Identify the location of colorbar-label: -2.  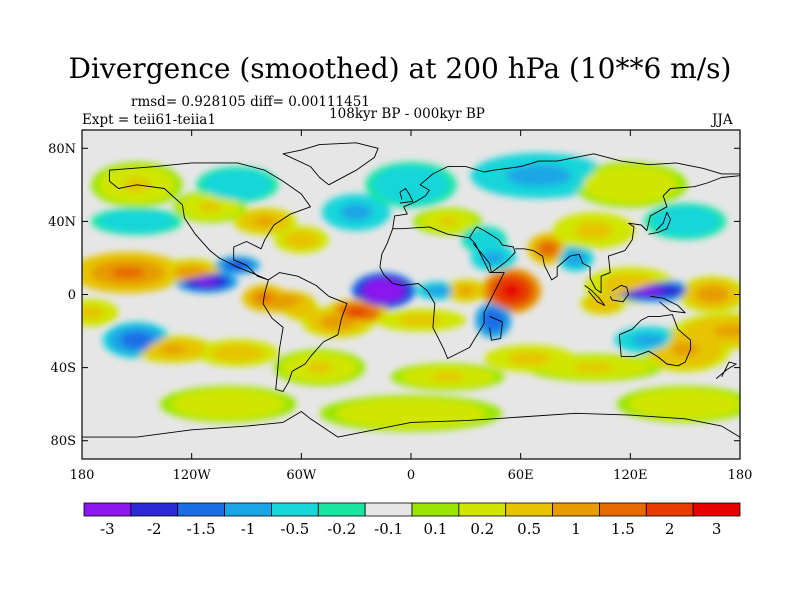
(154, 529).